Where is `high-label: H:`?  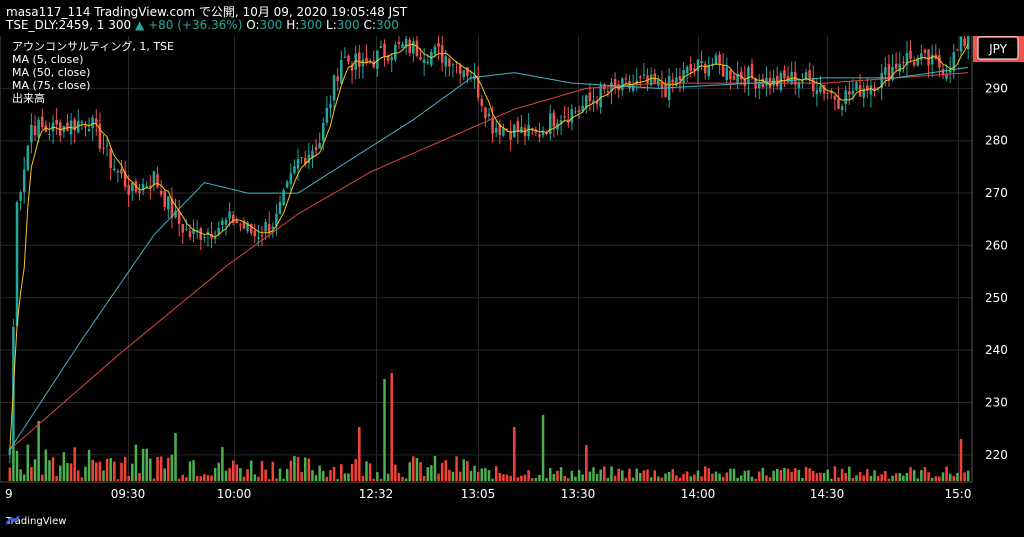
high-label: H: is located at coordinates (293, 25).